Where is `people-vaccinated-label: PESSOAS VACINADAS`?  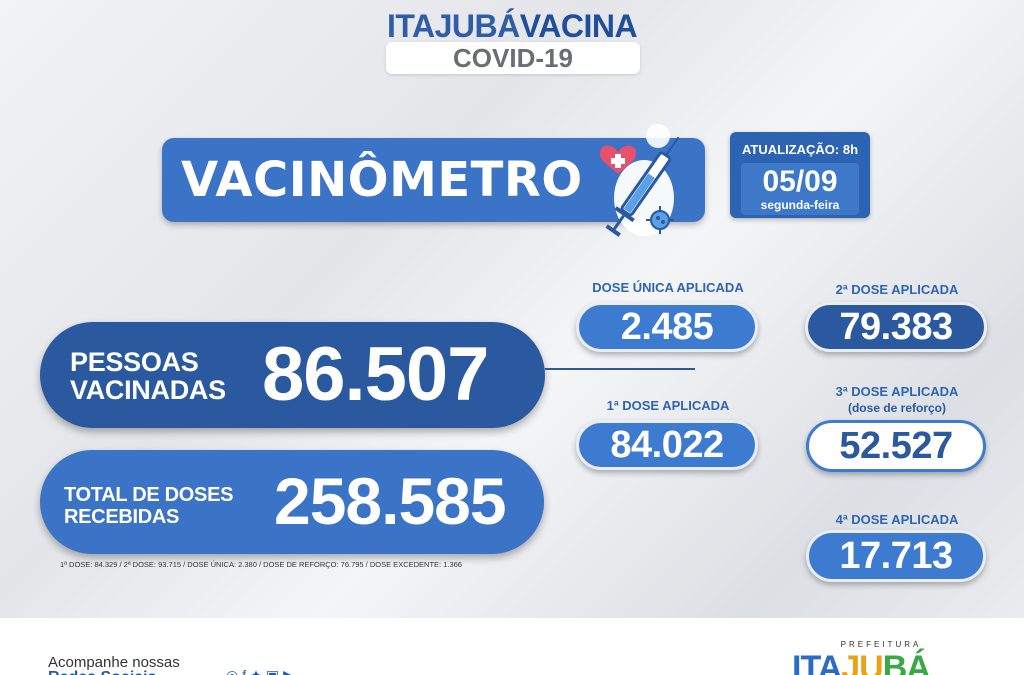
people-vaccinated-label: PESSOAS VACINADAS is located at coordinates (160, 376).